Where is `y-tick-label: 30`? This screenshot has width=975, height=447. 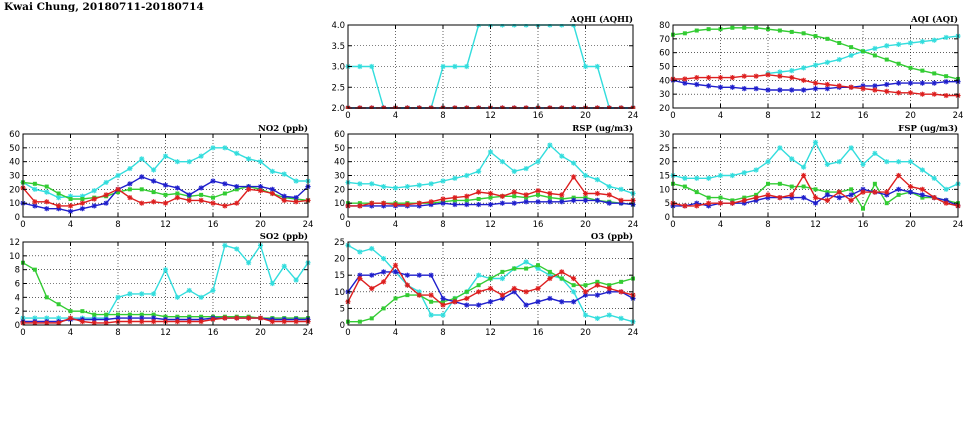
y-tick-label: 30 is located at coordinates (664, 95).